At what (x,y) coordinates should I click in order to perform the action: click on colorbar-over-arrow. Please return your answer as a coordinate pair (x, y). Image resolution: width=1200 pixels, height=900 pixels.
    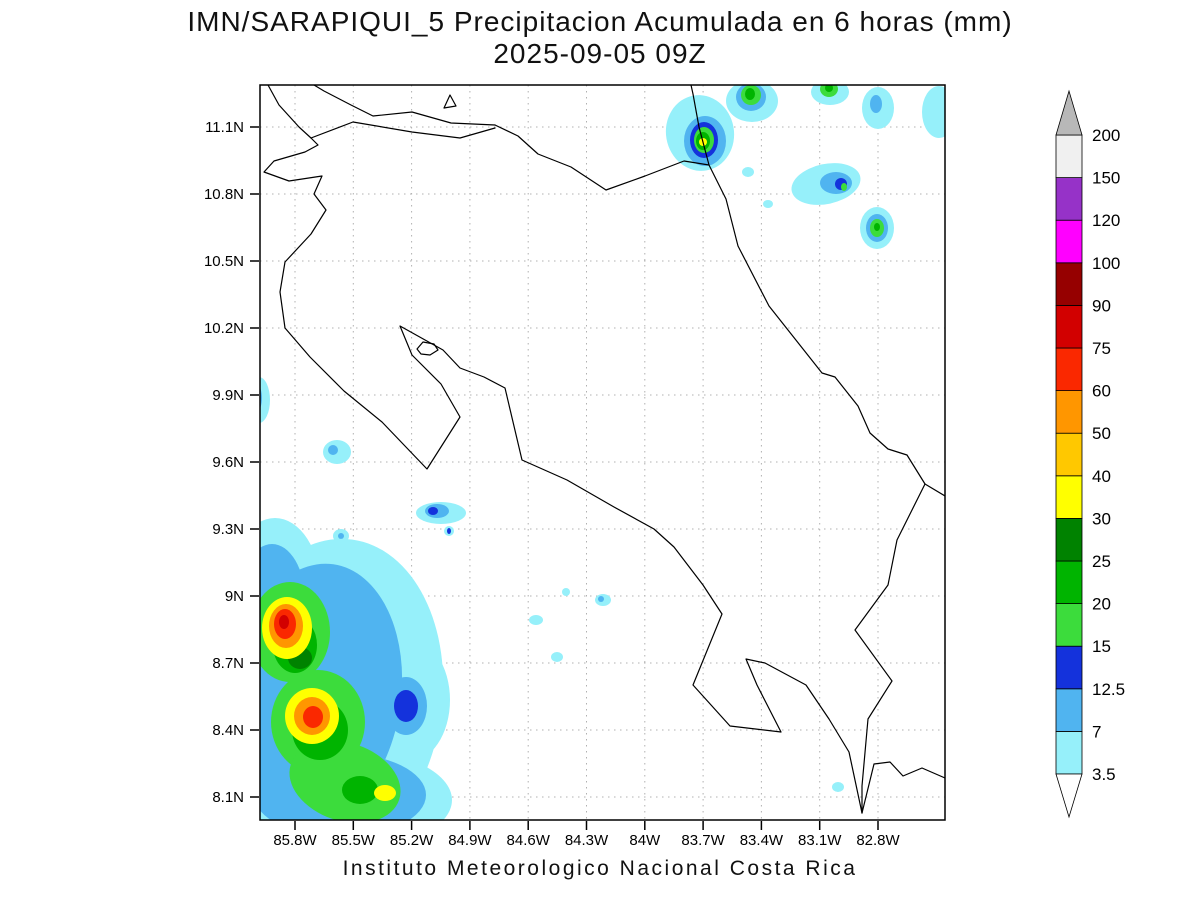
    Looking at the image, I should click on (1069, 112).